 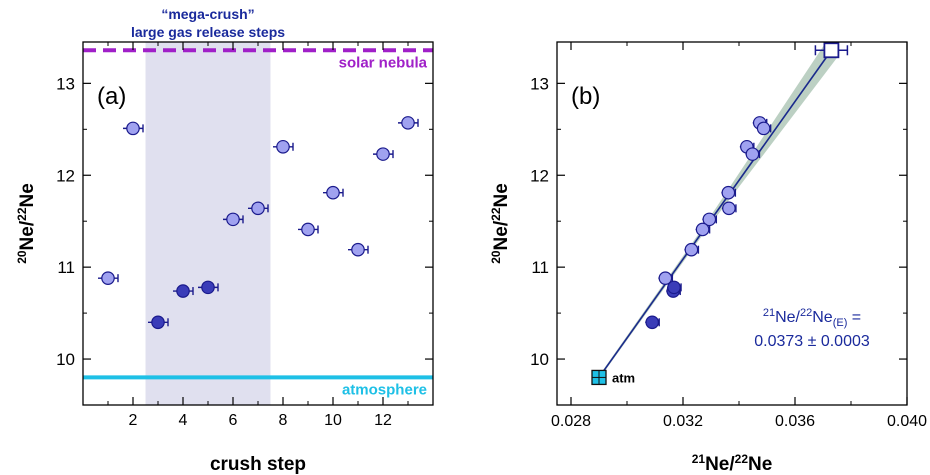 I want to click on b-point-light-2-marker, so click(x=763, y=128).